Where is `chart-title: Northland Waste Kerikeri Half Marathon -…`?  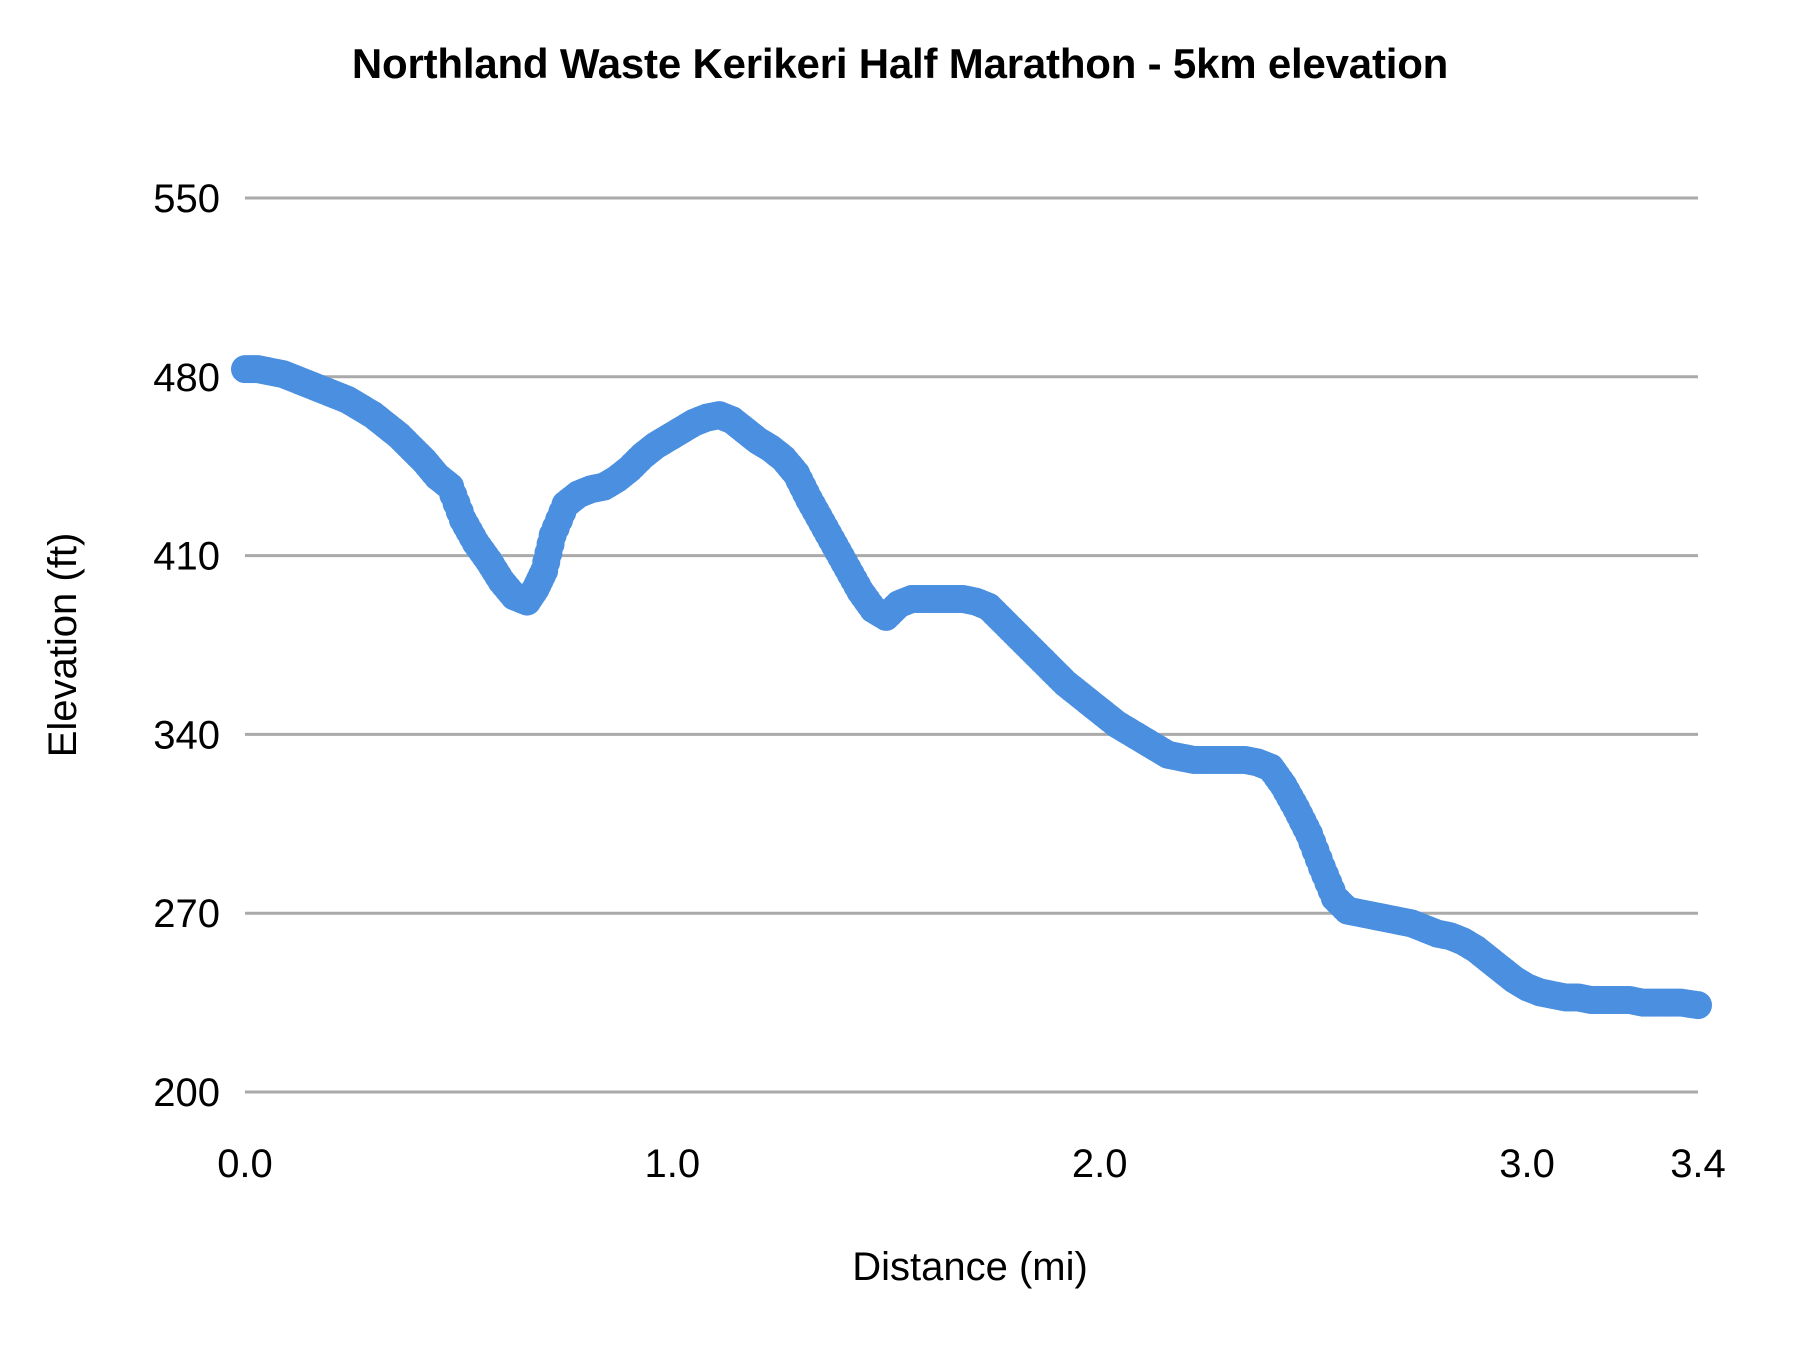 chart-title: Northland Waste Kerikeri Half Marathon -… is located at coordinates (900, 63).